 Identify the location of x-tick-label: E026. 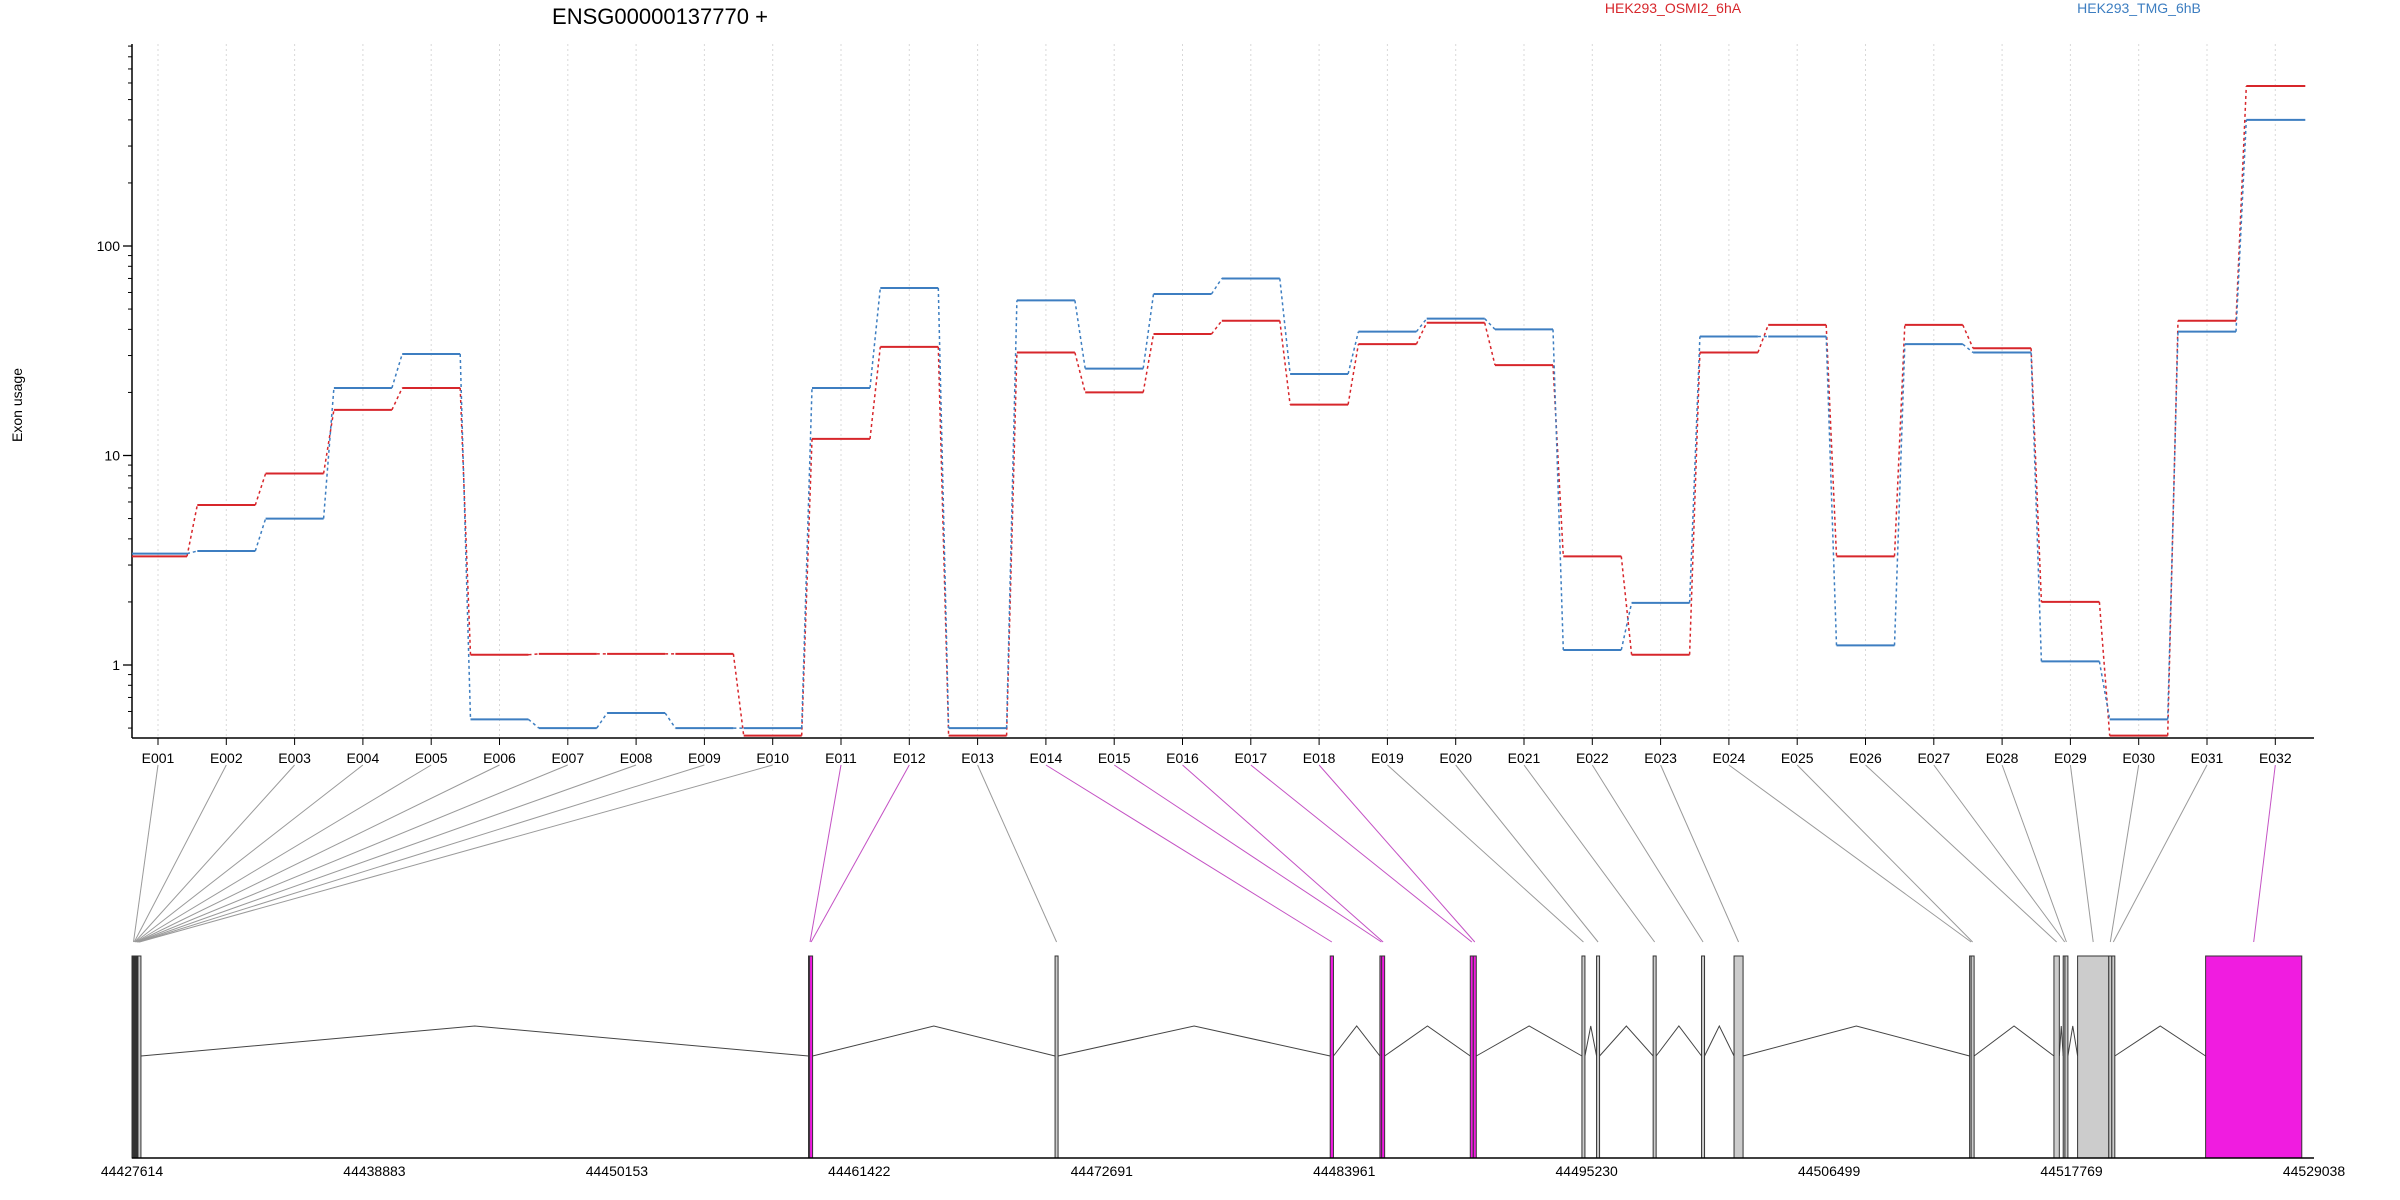
(1865, 758).